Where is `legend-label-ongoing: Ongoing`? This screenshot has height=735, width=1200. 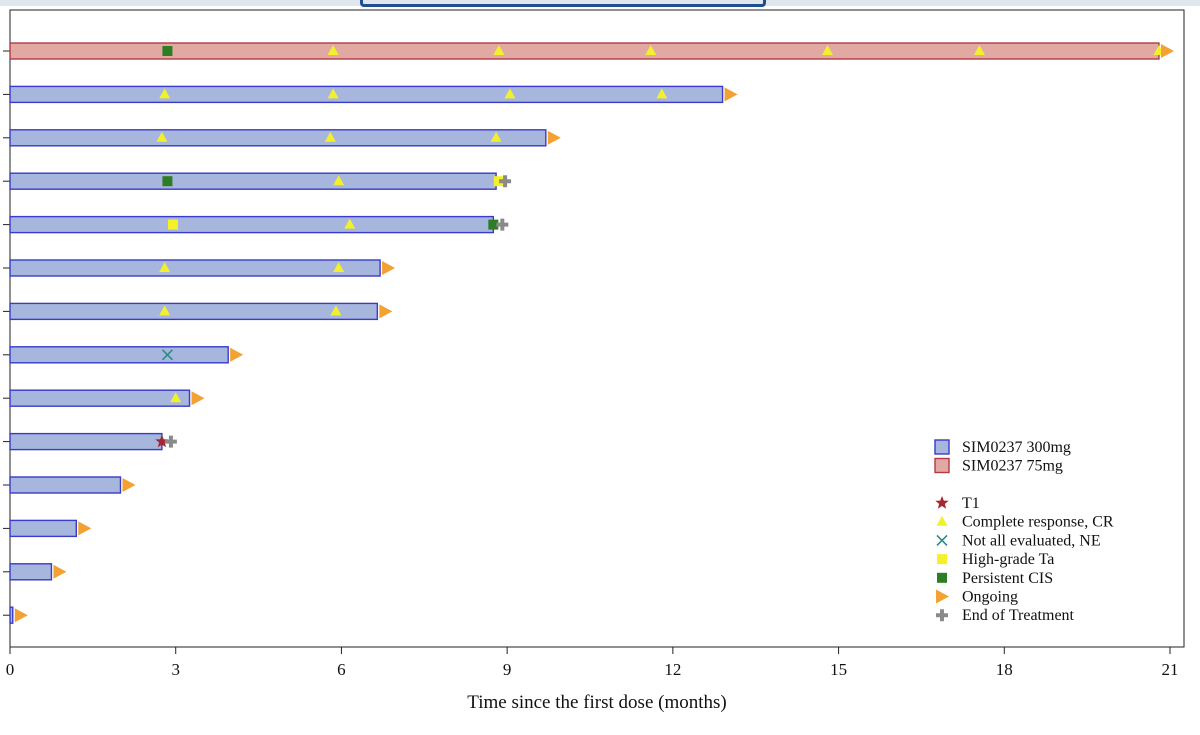 legend-label-ongoing: Ongoing is located at coordinates (990, 597).